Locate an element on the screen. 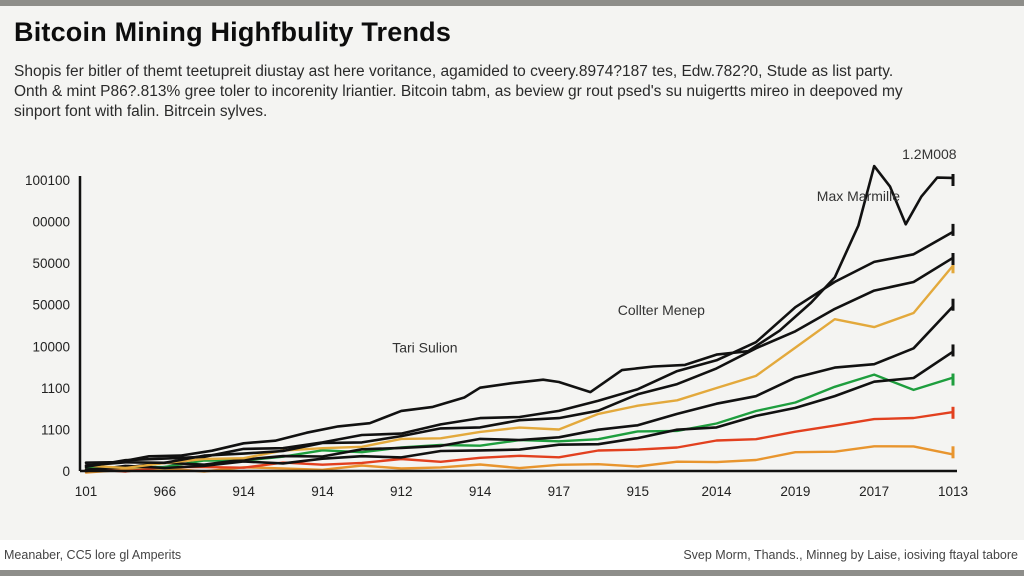 This screenshot has width=1024, height=576. chart-annotation: Tari Sulion is located at coordinates (424, 348).